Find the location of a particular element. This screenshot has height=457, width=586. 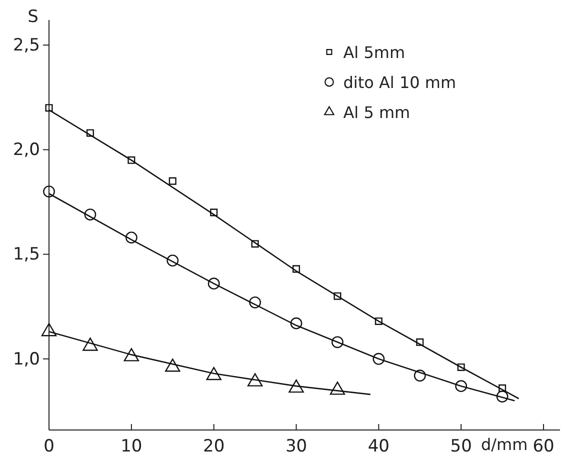

x-tick-label: 30 is located at coordinates (296, 446).